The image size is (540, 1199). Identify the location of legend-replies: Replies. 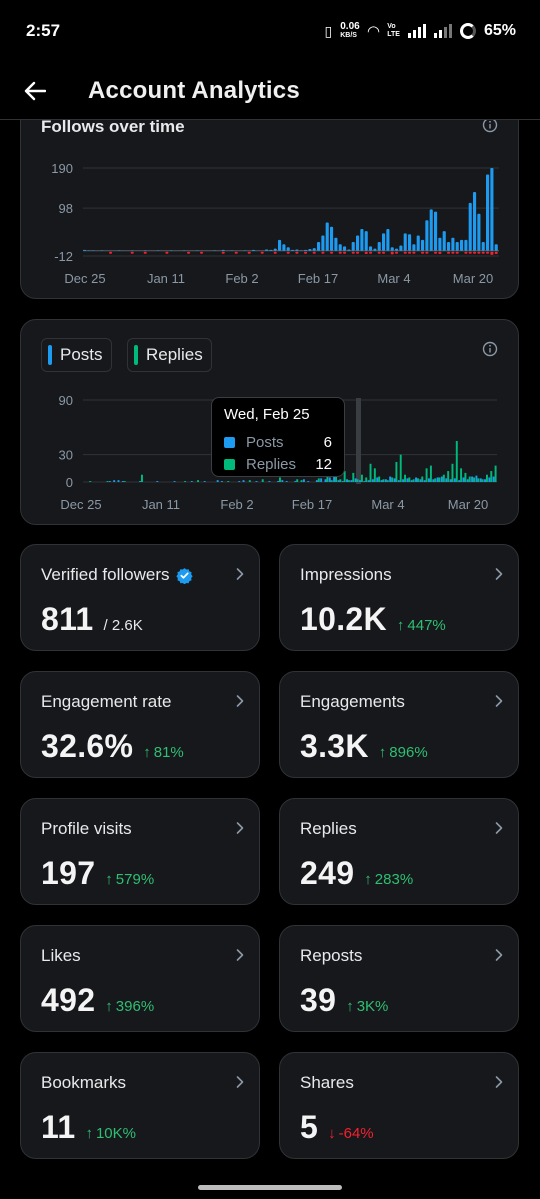
(169, 355).